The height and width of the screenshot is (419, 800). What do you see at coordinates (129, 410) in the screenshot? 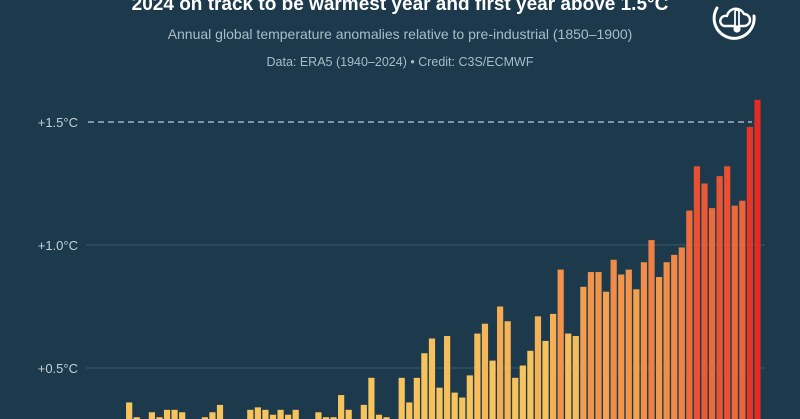
I see `bar-1941` at bounding box center [129, 410].